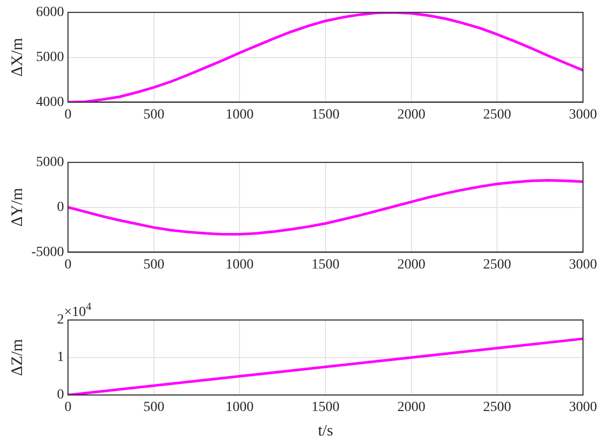  I want to click on y-axis-title: ΔZ/m, so click(17, 357).